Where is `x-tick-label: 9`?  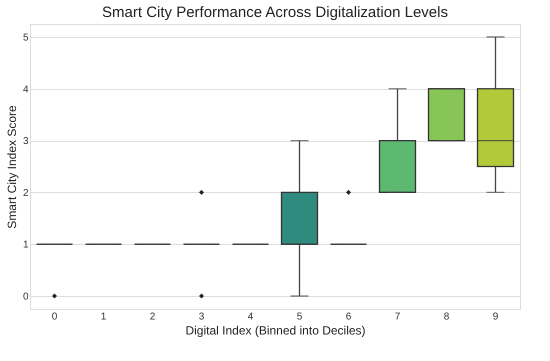
x-tick-label: 9 is located at coordinates (495, 317).